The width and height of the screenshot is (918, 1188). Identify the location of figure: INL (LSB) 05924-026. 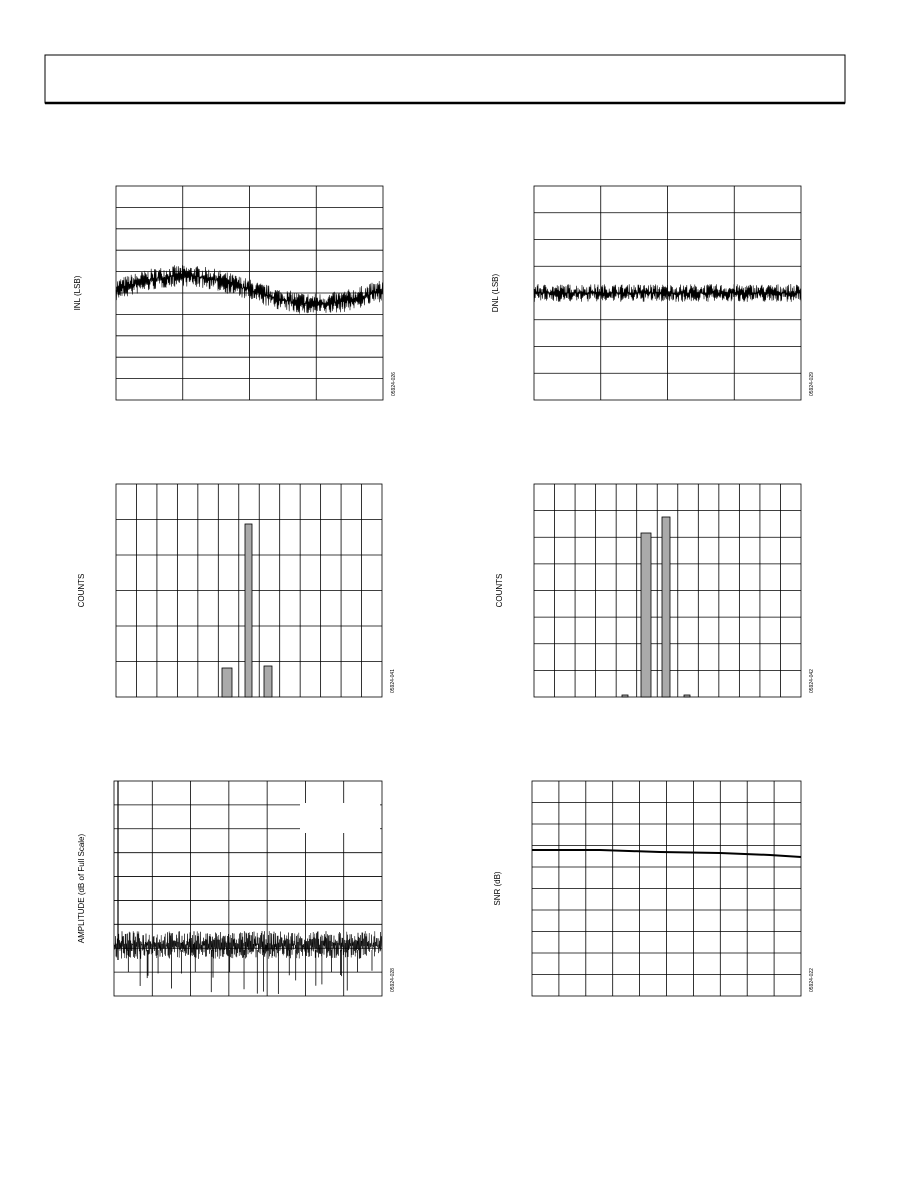
(235, 293).